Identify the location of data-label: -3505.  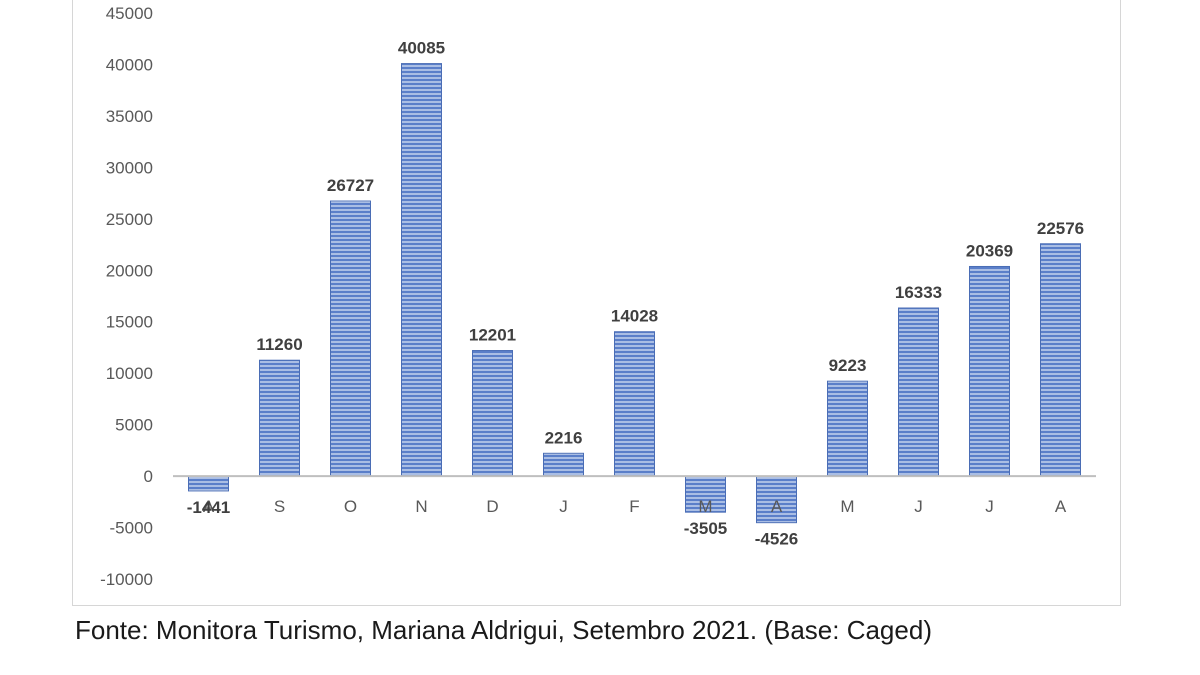
(705, 528).